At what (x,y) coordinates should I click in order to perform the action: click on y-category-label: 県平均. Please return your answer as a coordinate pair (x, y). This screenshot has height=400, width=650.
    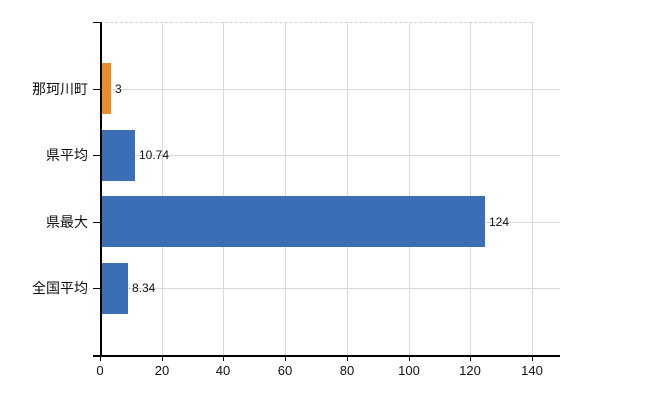
    Looking at the image, I should click on (67, 155).